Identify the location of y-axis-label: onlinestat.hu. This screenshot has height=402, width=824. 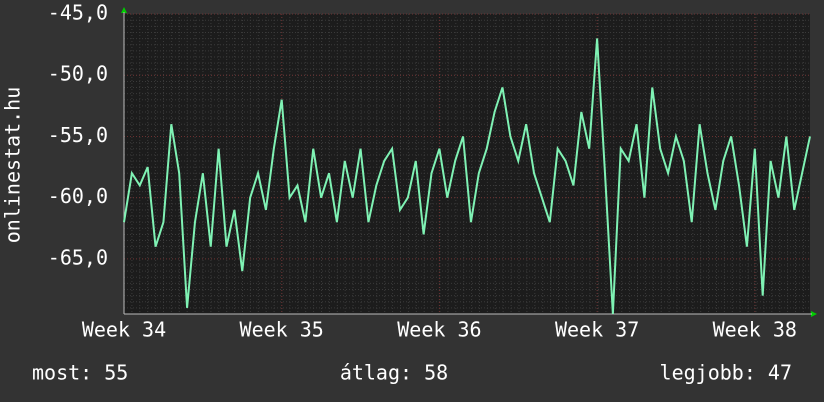
(13, 165).